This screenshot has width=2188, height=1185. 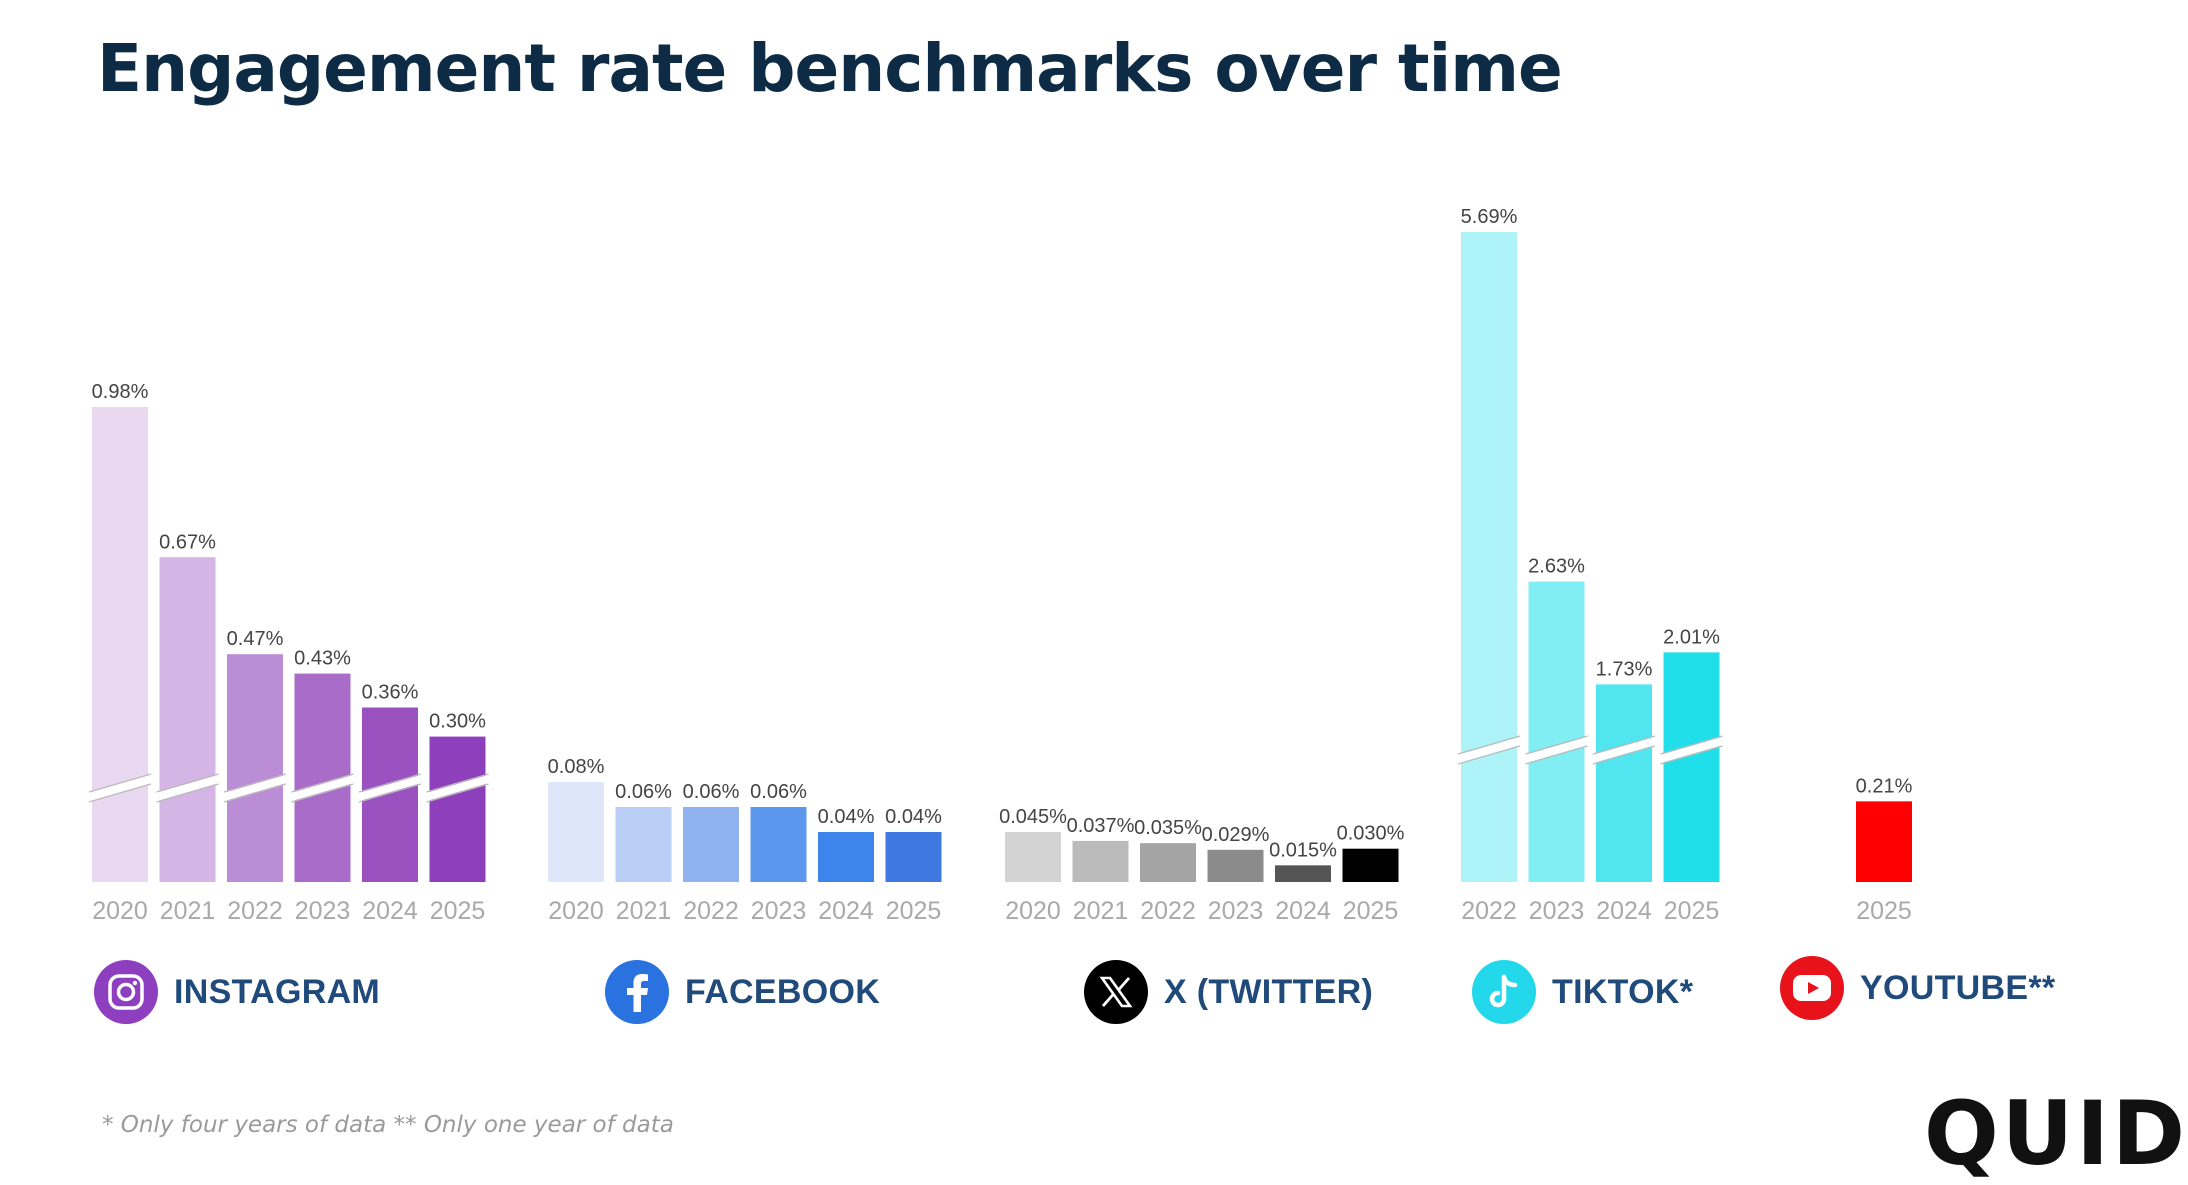 I want to click on axis-break-instagram-2020, so click(x=120, y=788).